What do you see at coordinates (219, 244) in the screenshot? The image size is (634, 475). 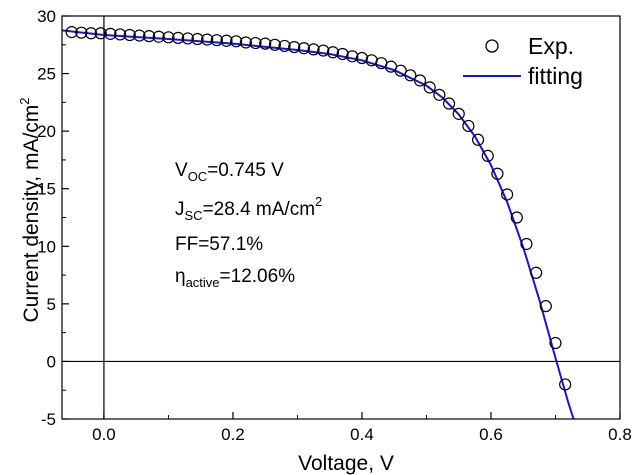 I see `annotation-ff: FF=57.1%` at bounding box center [219, 244].